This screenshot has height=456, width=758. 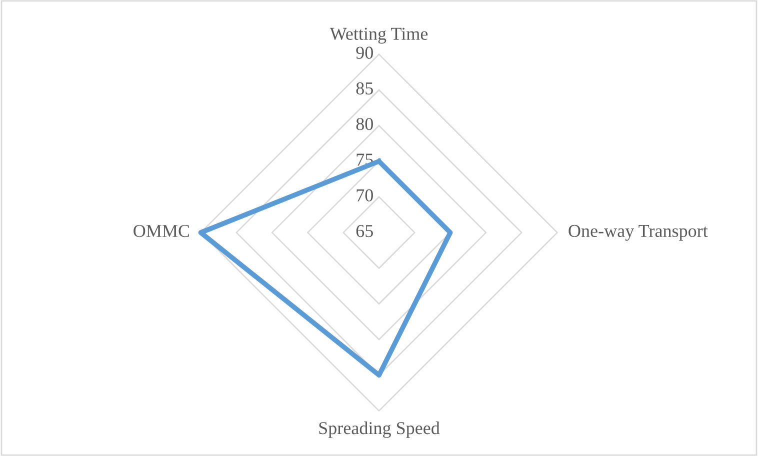 What do you see at coordinates (162, 231) in the screenshot?
I see `spoke-label: OMMC` at bounding box center [162, 231].